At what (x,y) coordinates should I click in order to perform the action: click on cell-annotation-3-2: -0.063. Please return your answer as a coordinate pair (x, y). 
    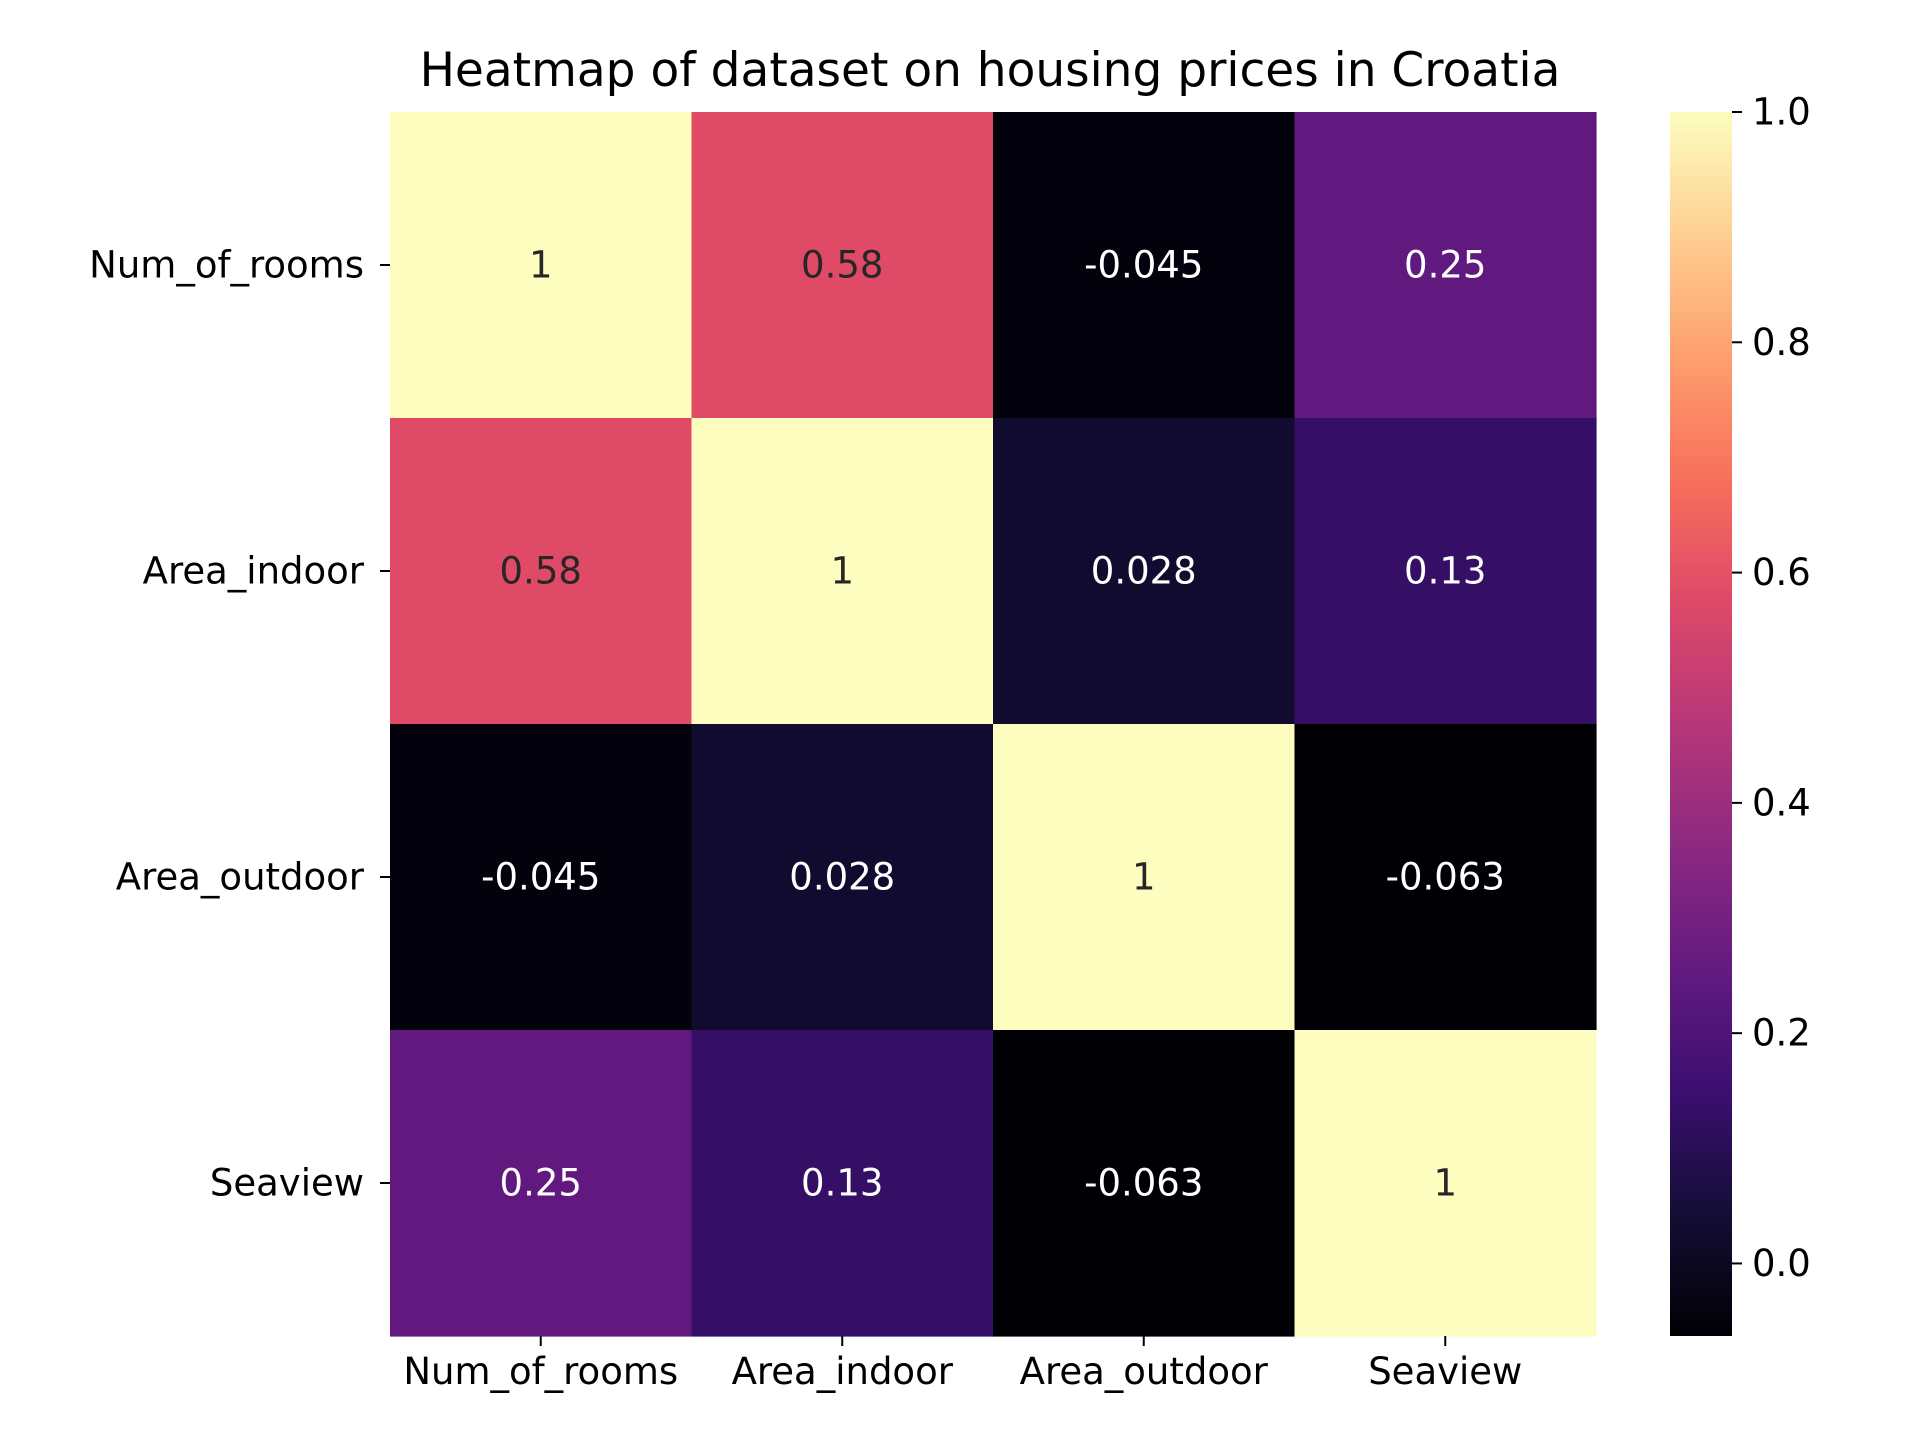
    Looking at the image, I should click on (1143, 1183).